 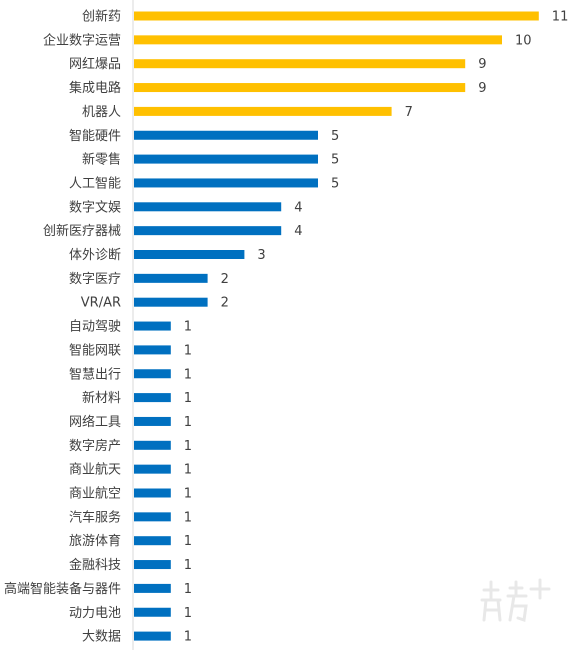 I want to click on category-label: 汽车服务, so click(x=95, y=517).